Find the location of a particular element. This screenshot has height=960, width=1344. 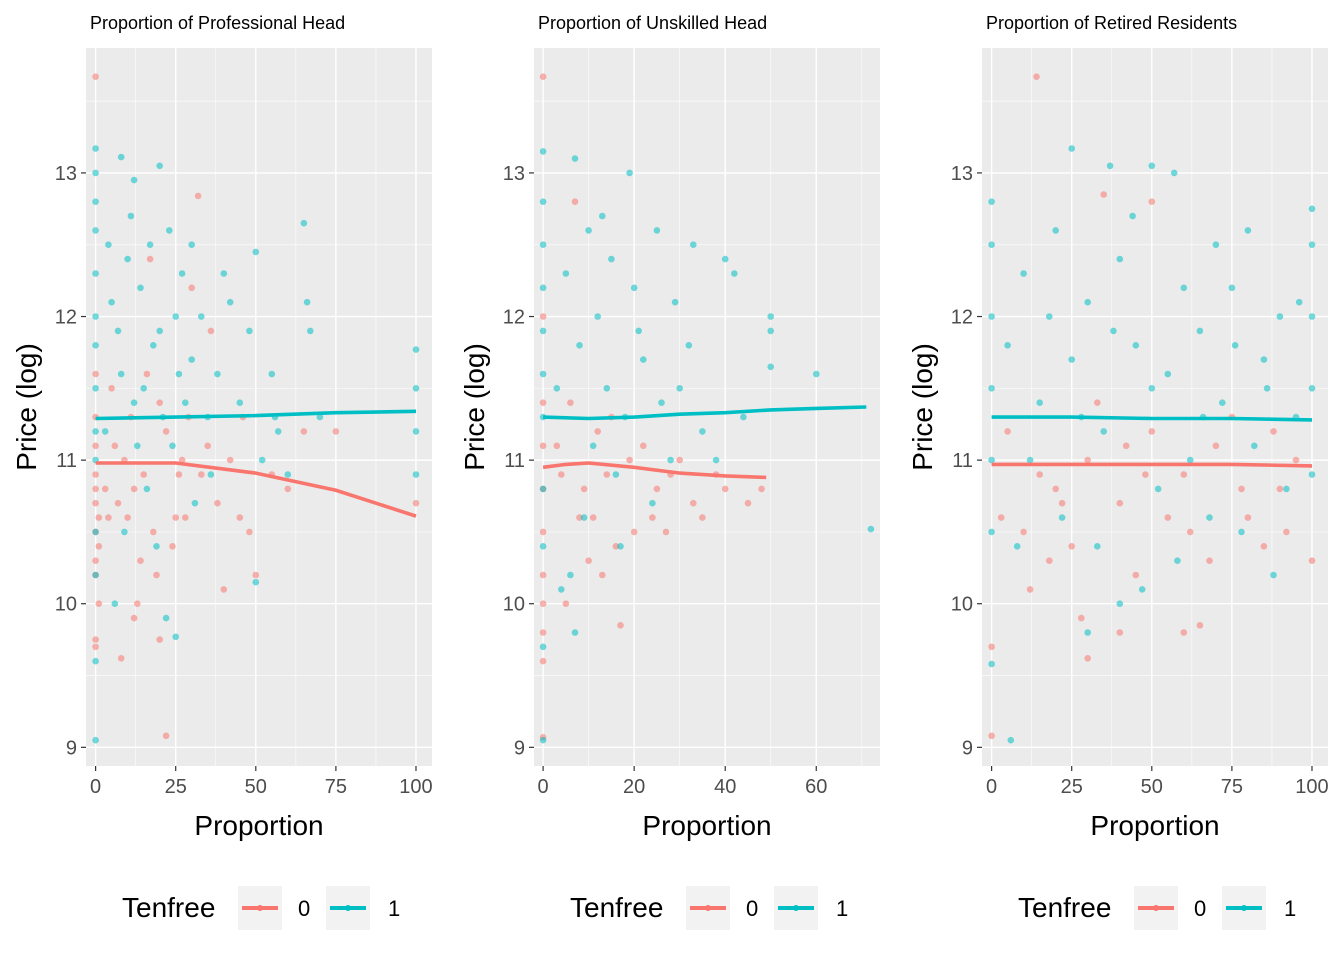

legend-swatch-0-icon is located at coordinates (708, 908).